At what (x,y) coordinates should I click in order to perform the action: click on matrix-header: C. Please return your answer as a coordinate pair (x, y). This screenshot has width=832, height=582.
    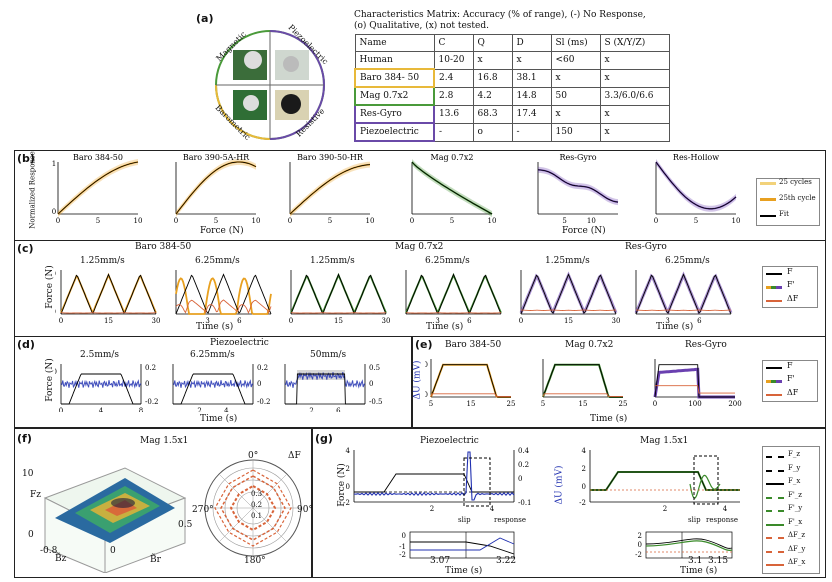
    Looking at the image, I should click on (453, 43).